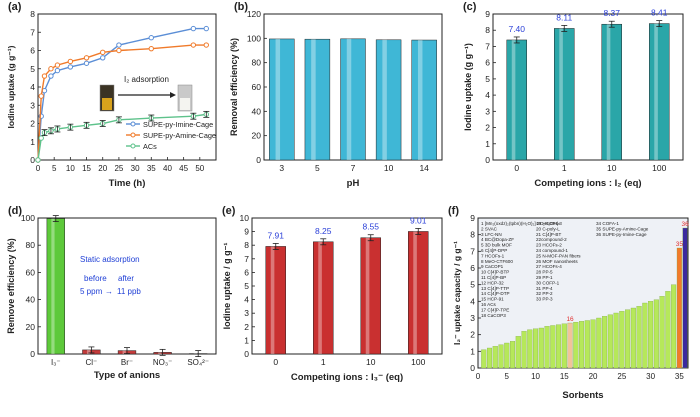 This screenshot has width=700, height=417. What do you see at coordinates (173, 95) in the screenshot?
I see `arrow-head` at bounding box center [173, 95].